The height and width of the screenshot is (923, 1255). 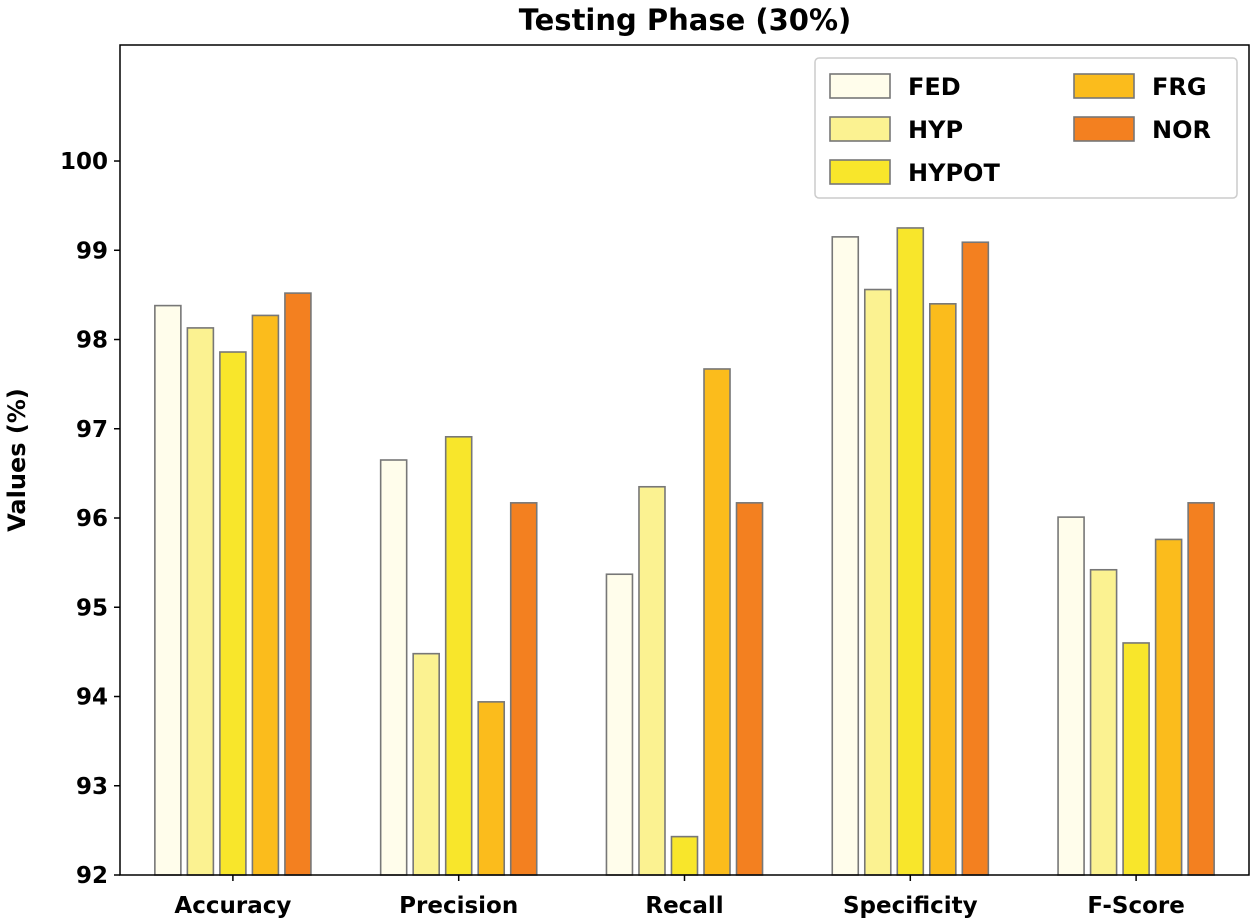 What do you see at coordinates (877, 582) in the screenshot?
I see `bar-hyp-specificity` at bounding box center [877, 582].